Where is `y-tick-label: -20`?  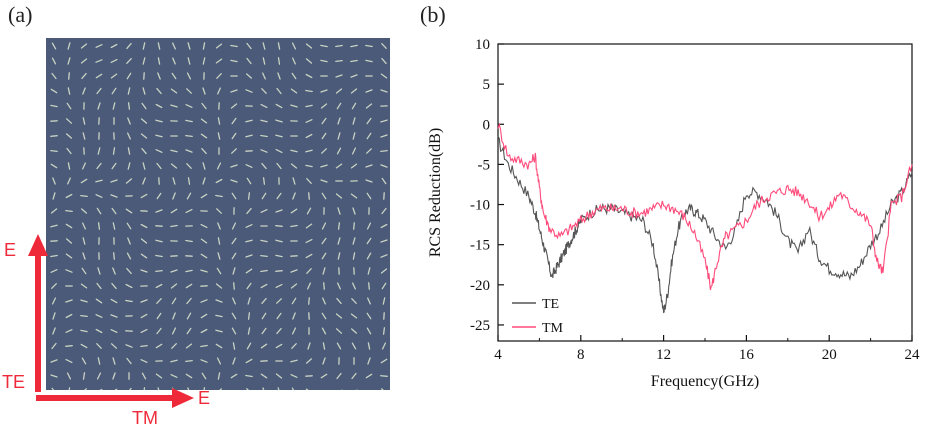
y-tick-label: -20 is located at coordinates (480, 286).